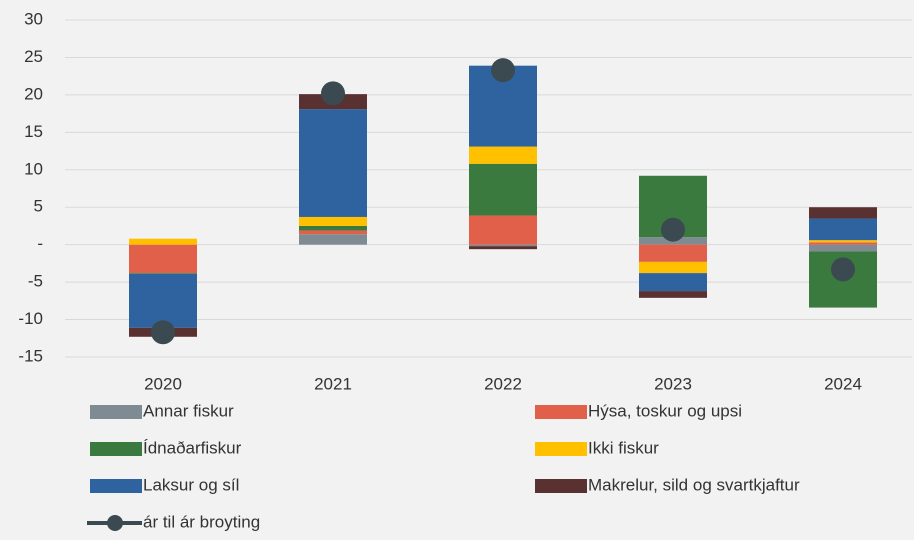  I want to click on x-tick-label: 2023, so click(673, 383).